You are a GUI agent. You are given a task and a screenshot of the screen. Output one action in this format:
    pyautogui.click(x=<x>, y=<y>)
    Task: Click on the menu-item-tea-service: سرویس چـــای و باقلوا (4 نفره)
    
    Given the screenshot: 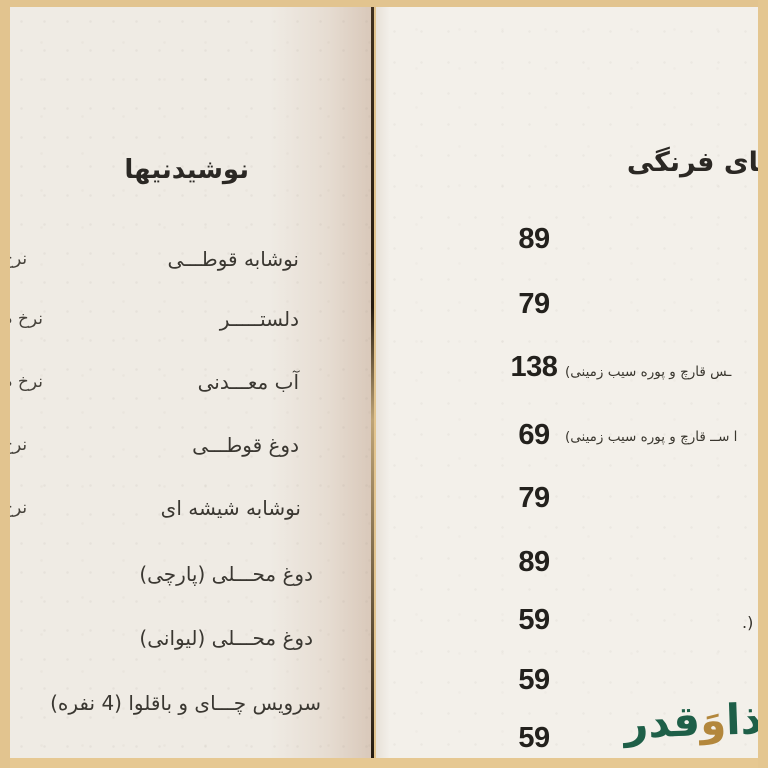 What is the action you would take?
    pyautogui.click(x=185, y=703)
    